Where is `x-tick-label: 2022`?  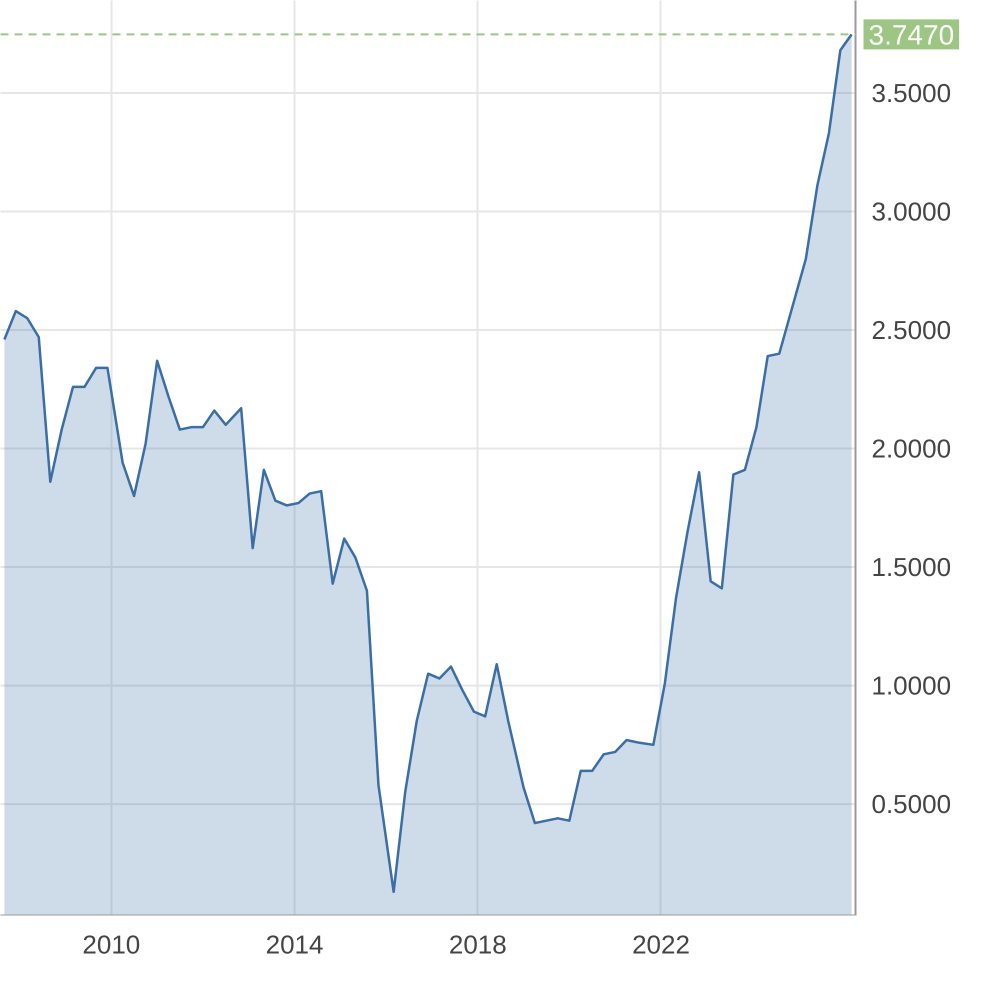 x-tick-label: 2022 is located at coordinates (661, 945).